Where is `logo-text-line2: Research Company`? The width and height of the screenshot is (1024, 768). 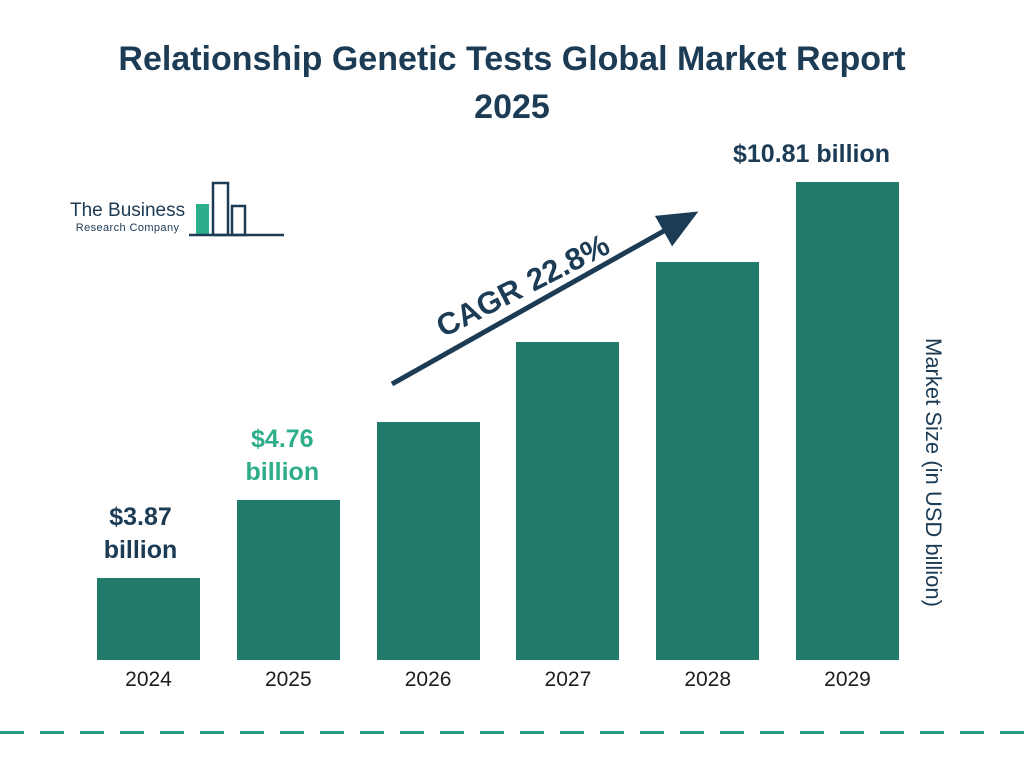 logo-text-line2: Research Company is located at coordinates (127, 228).